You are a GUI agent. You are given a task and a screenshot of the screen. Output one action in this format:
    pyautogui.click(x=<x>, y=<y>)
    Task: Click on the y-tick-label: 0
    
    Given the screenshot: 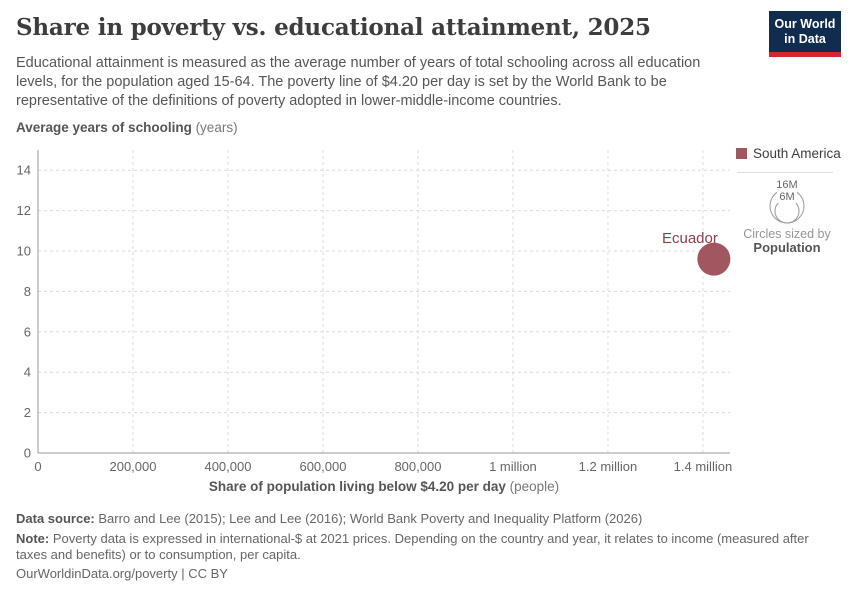 What is the action you would take?
    pyautogui.click(x=27, y=453)
    